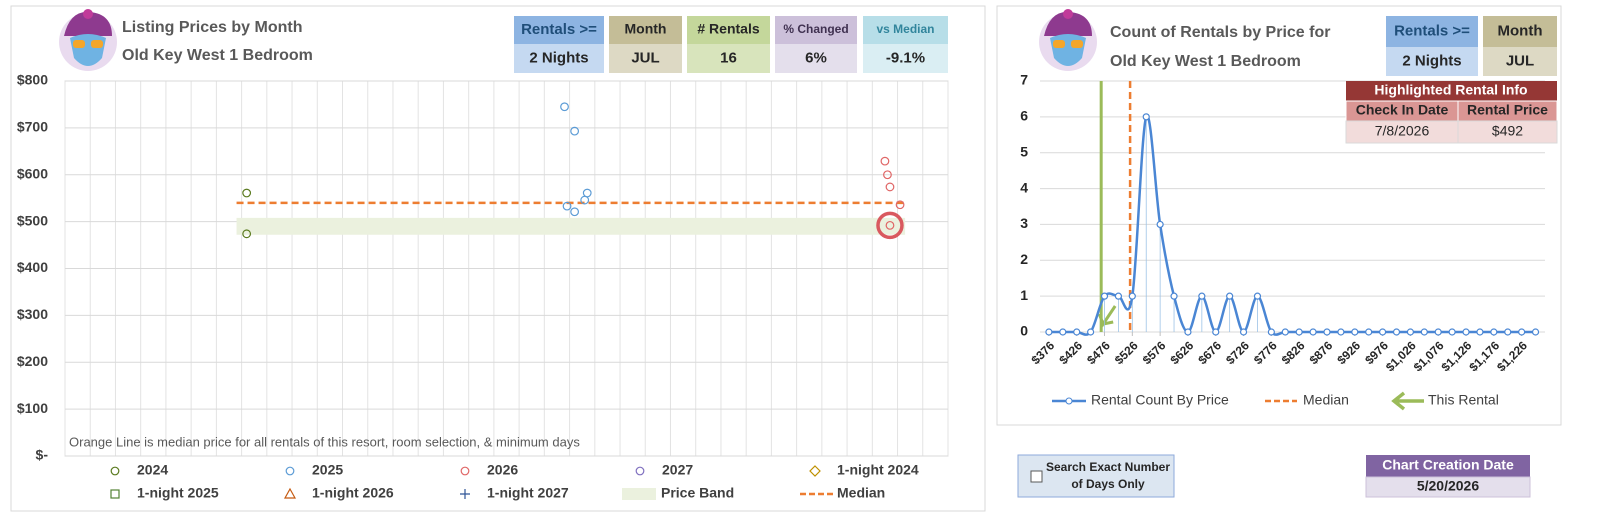 The width and height of the screenshot is (1602, 526). I want to click on info-label: vs Median, so click(905, 29).